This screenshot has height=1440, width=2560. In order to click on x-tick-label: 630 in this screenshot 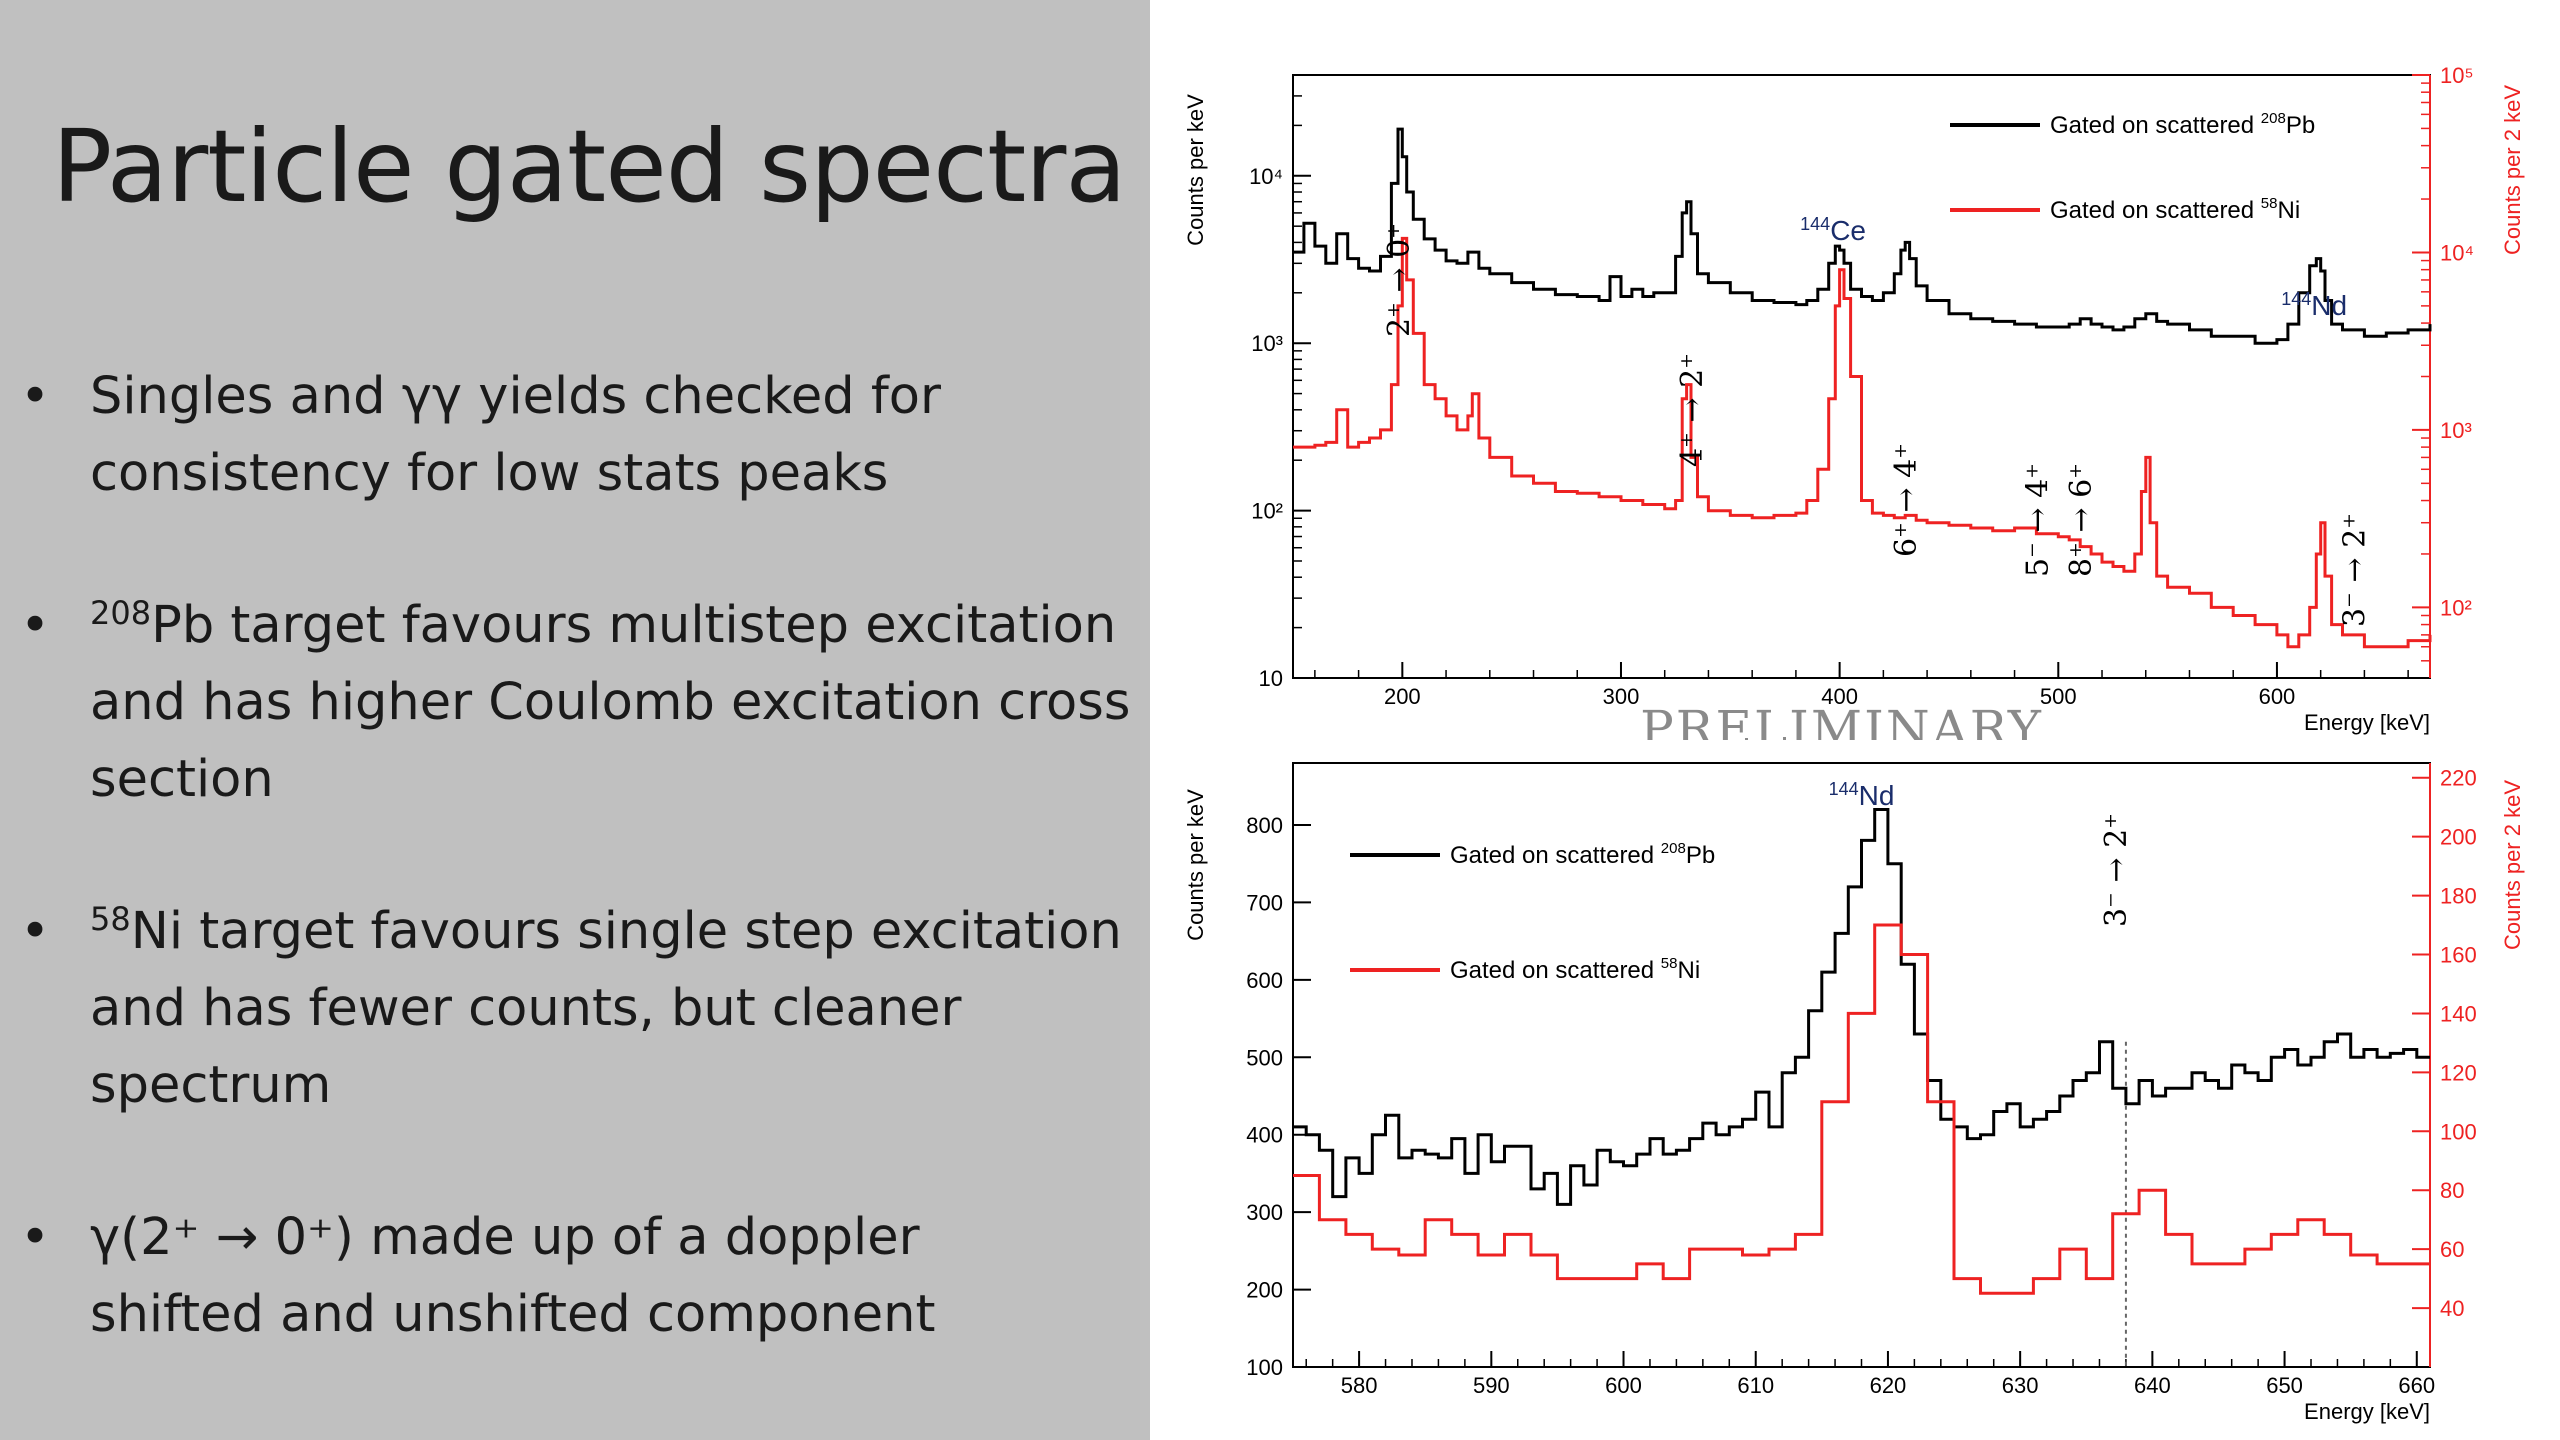, I will do `click(2020, 1385)`.